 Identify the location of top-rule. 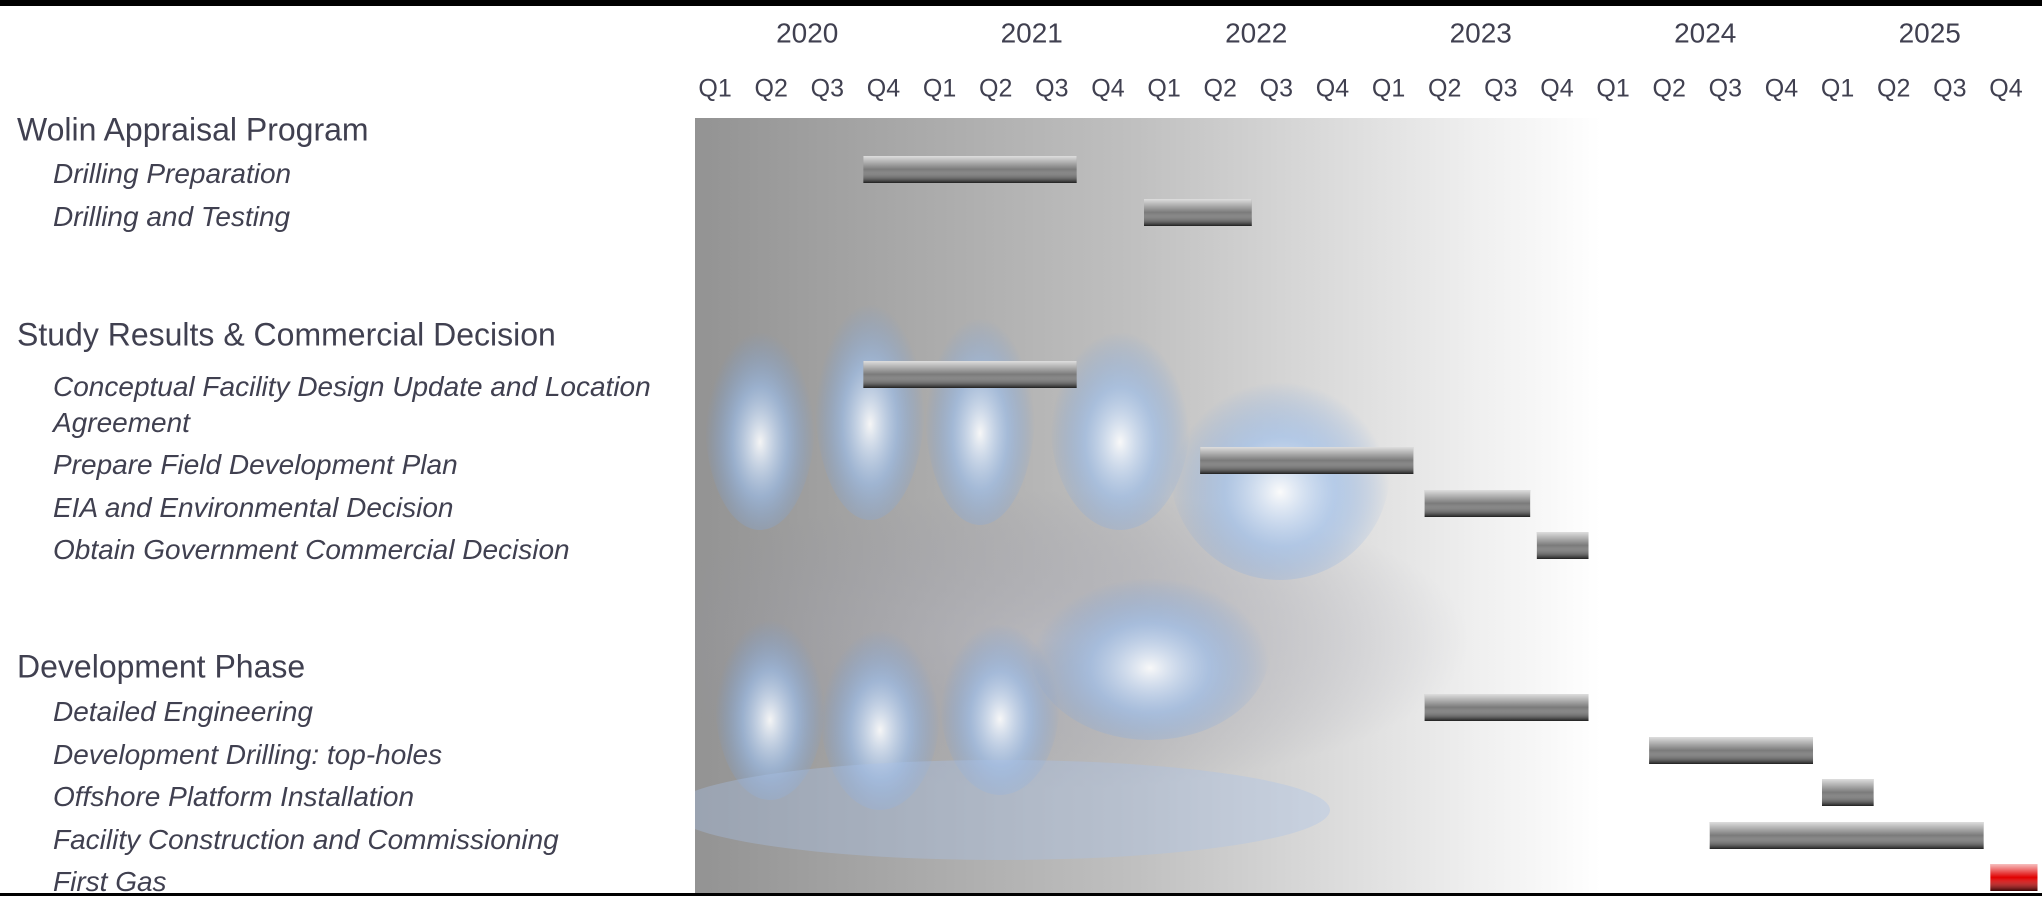
(1021, 3).